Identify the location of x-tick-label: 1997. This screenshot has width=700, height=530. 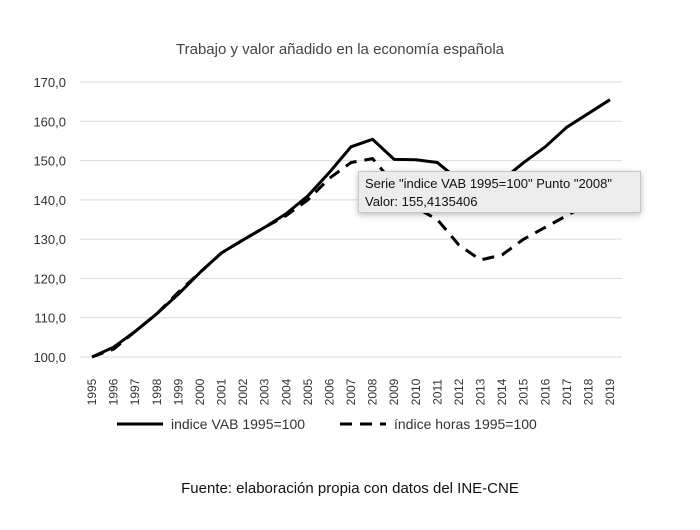
(135, 391).